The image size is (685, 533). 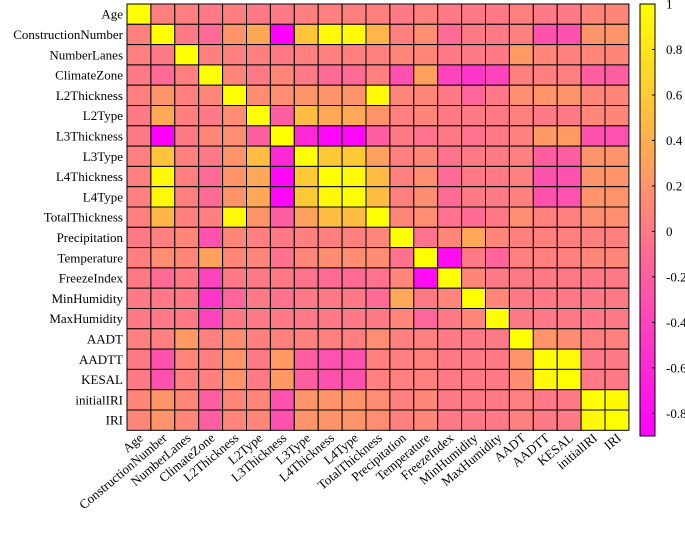 What do you see at coordinates (426, 136) in the screenshot?
I see `cell-l3thickness-temperature` at bounding box center [426, 136].